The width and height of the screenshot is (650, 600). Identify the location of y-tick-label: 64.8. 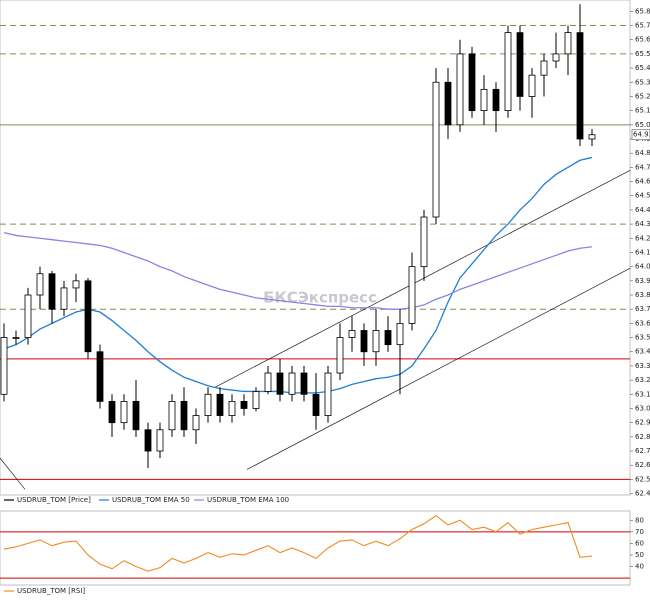
(642, 153).